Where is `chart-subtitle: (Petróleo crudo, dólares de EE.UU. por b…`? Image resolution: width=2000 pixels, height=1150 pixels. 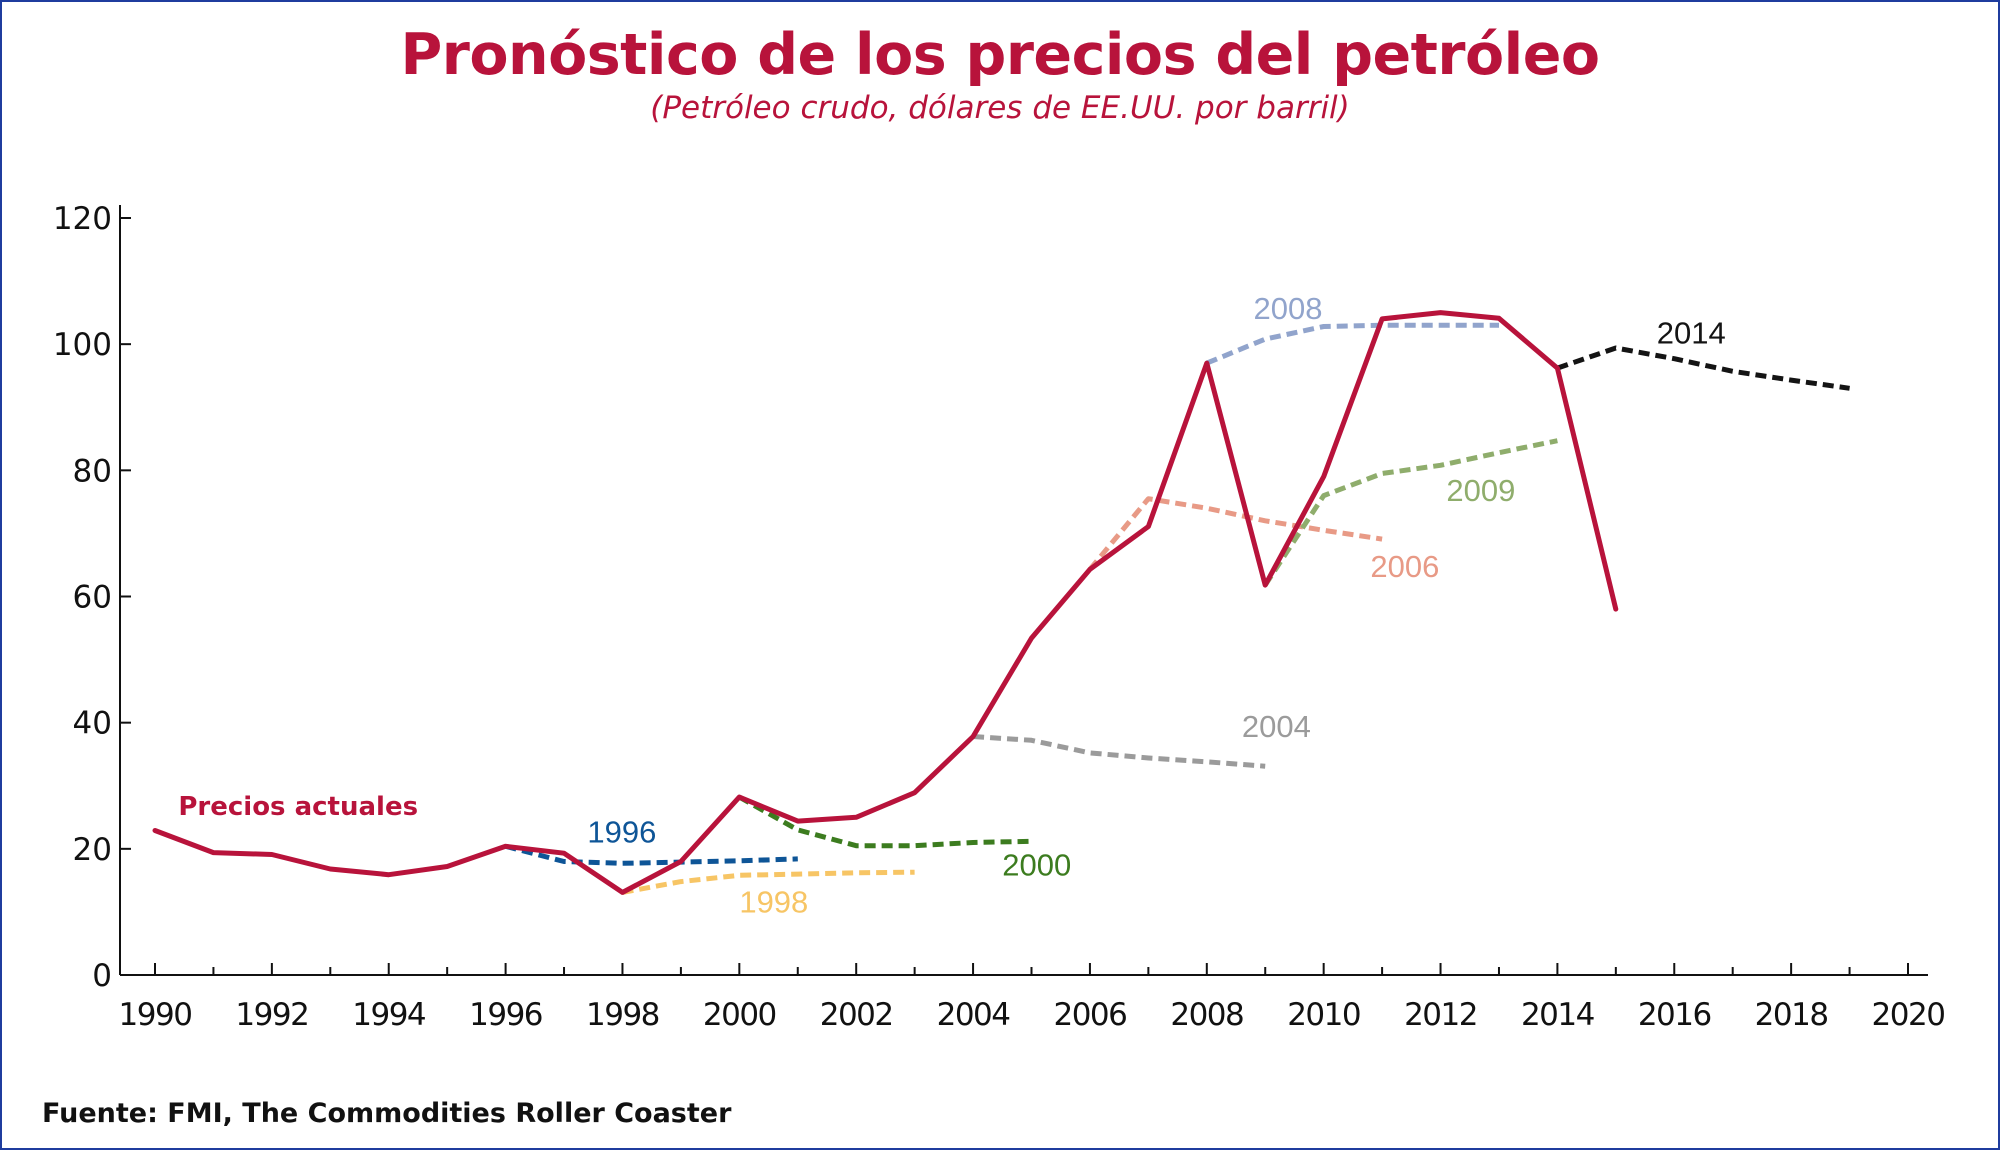
chart-subtitle: (Petróleo crudo, dólares de EE.UU. por b… is located at coordinates (1000, 108).